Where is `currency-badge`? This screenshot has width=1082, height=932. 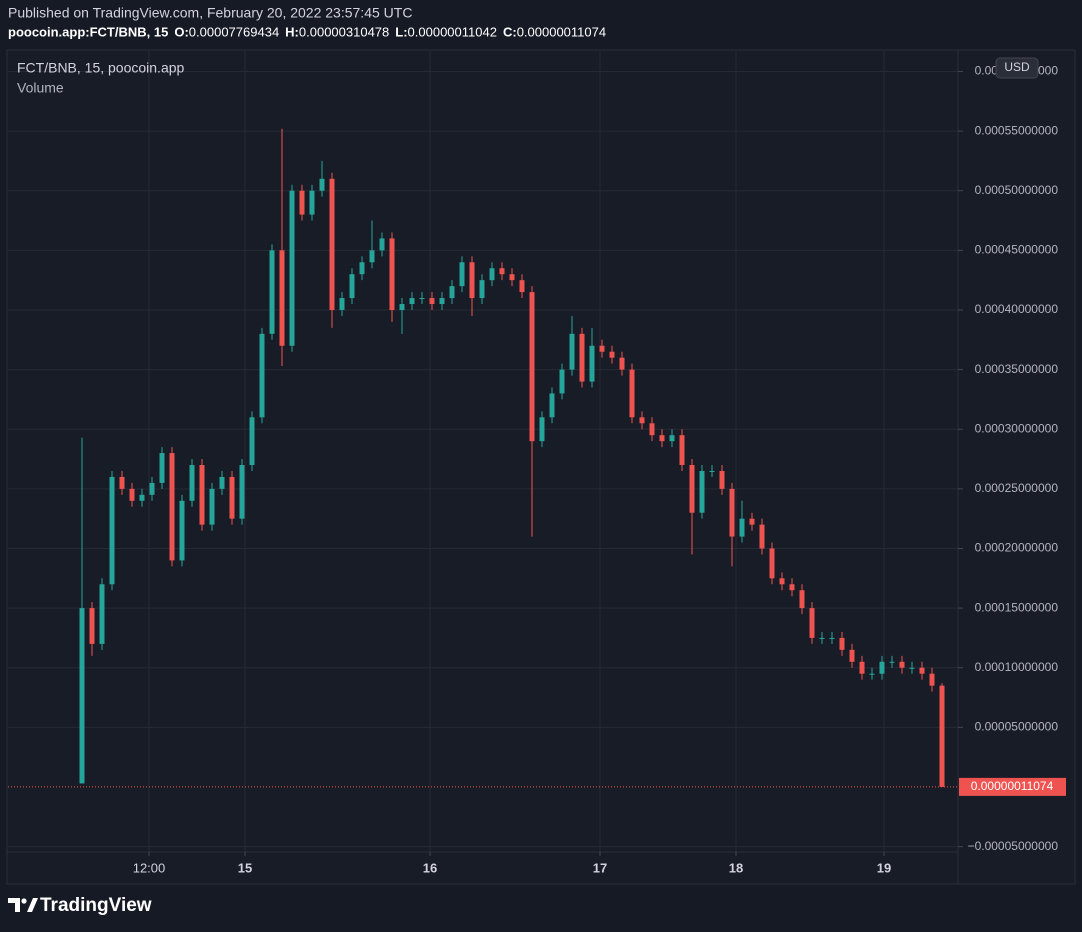
currency-badge is located at coordinates (1017, 68).